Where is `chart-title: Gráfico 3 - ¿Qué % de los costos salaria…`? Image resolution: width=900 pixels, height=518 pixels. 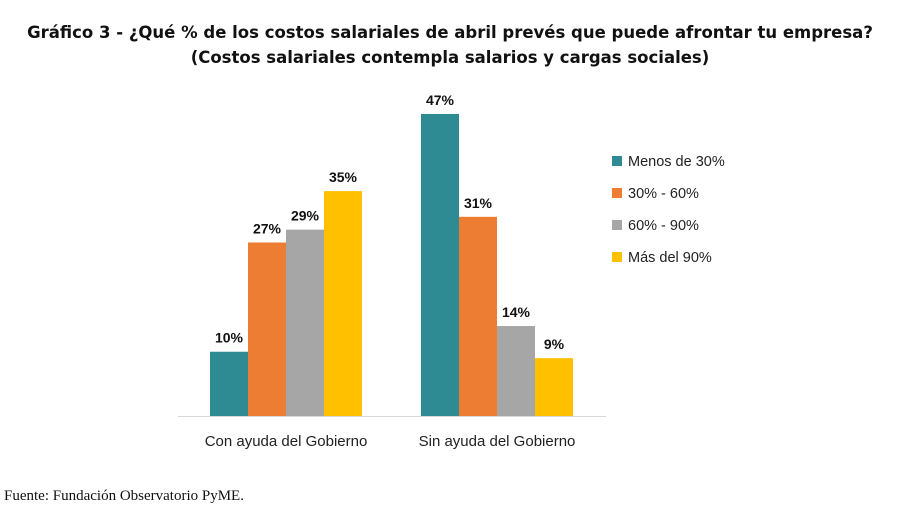
chart-title: Gráfico 3 - ¿Qué % de los costos salaria… is located at coordinates (450, 45).